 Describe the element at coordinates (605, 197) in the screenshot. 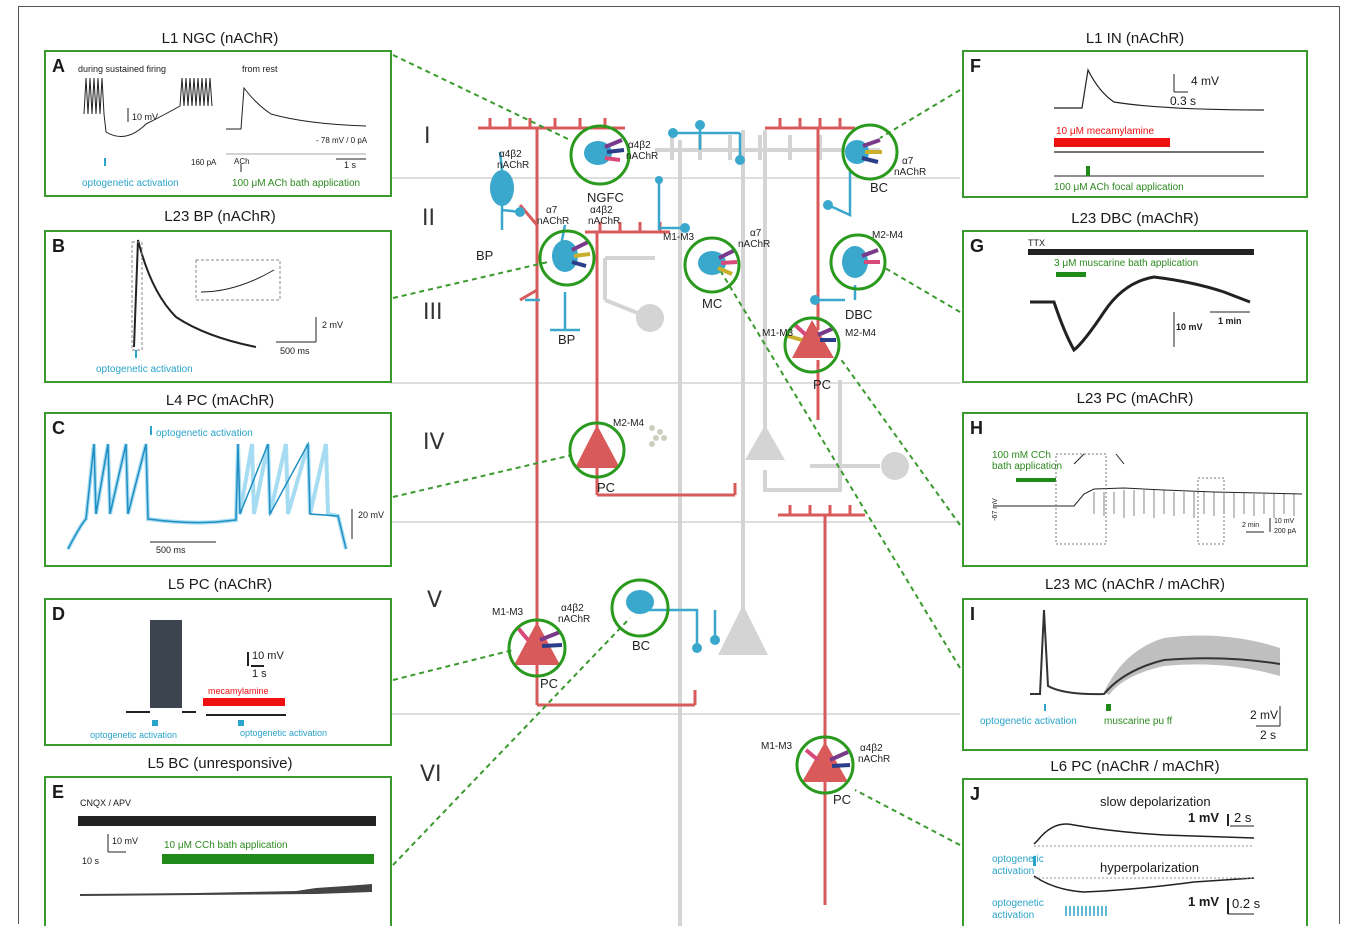

I see `label-ngfc: NGFC` at that location.